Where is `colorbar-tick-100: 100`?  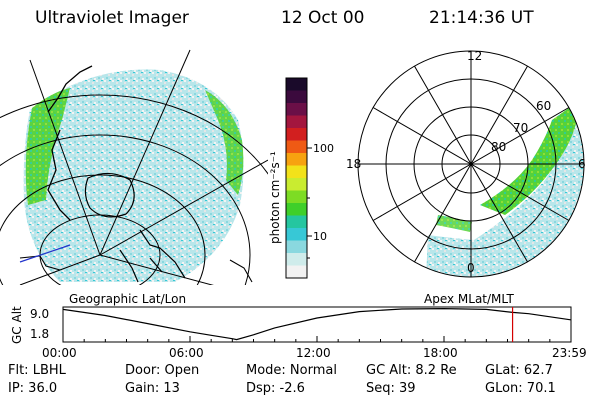
colorbar-tick-100: 100 is located at coordinates (323, 148).